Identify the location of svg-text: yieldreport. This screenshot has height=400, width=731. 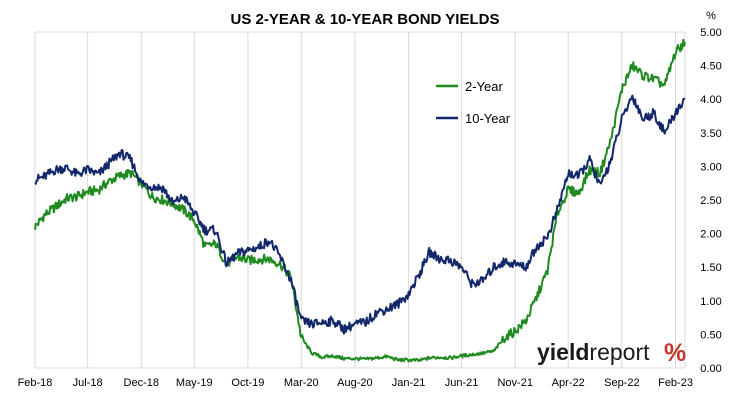
(593, 352).